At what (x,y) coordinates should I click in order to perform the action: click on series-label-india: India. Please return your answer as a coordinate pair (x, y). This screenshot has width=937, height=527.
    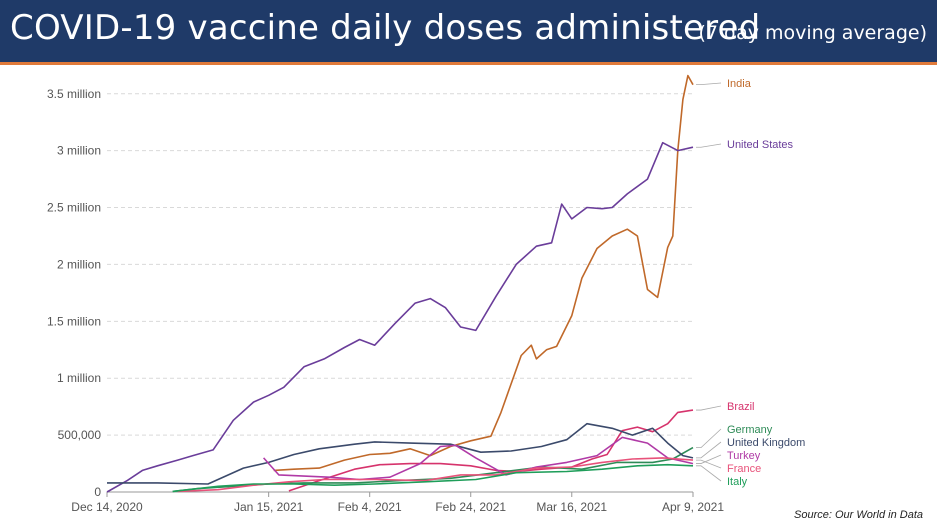
    Looking at the image, I should click on (739, 84).